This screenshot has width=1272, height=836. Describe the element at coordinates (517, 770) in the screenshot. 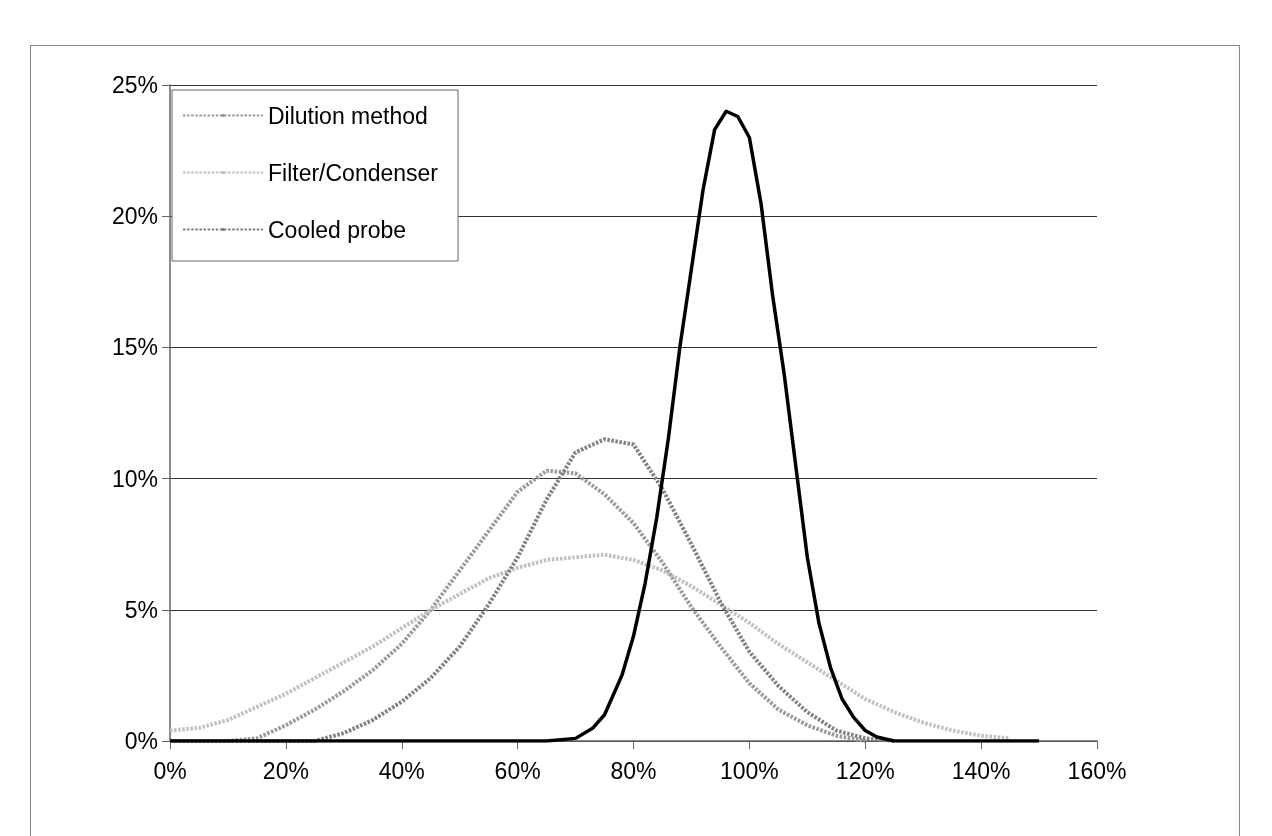

I see `x-tick-label: 60%` at that location.